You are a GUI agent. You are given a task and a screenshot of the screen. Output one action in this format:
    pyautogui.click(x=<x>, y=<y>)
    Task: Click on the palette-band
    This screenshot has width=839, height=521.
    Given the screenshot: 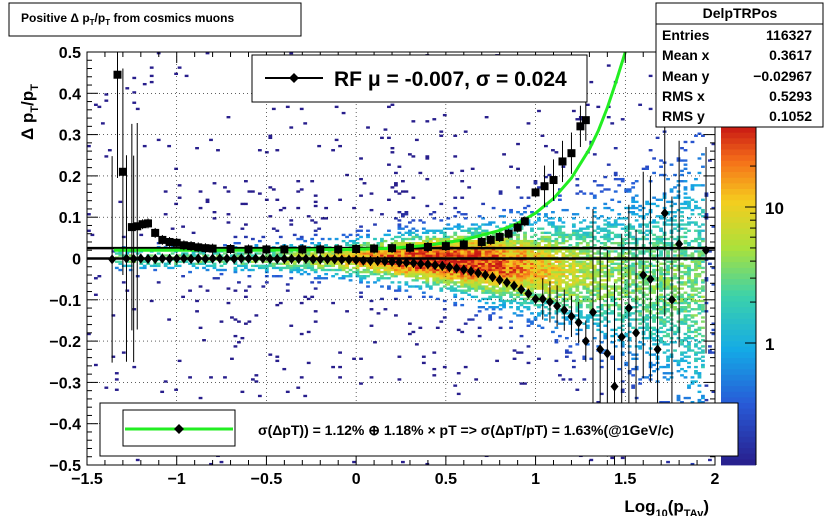 What is the action you would take?
    pyautogui.click(x=738, y=327)
    